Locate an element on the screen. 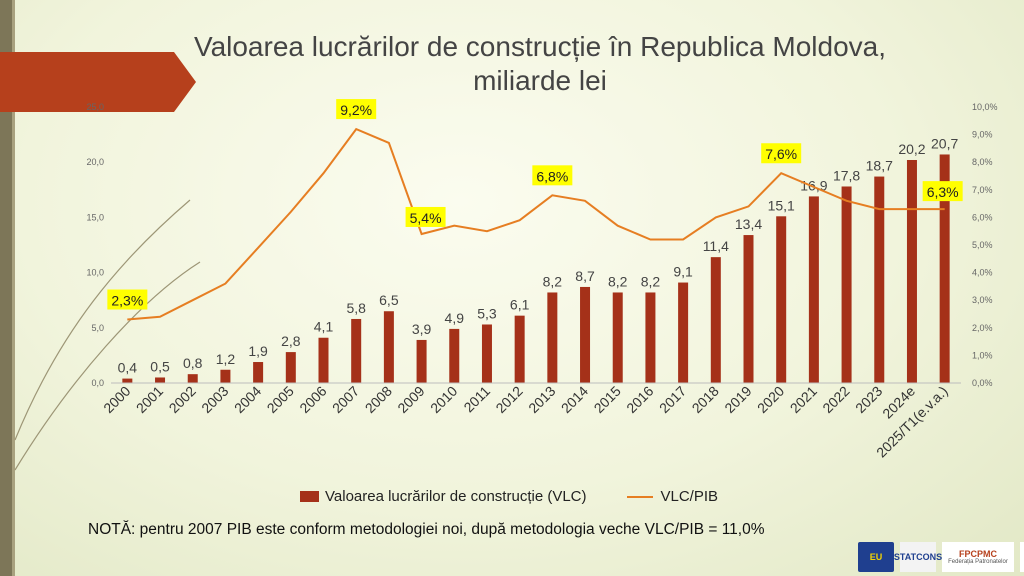 Image resolution: width=1024 pixels, height=576 pixels. title-accent-arrow is located at coordinates (185, 82).